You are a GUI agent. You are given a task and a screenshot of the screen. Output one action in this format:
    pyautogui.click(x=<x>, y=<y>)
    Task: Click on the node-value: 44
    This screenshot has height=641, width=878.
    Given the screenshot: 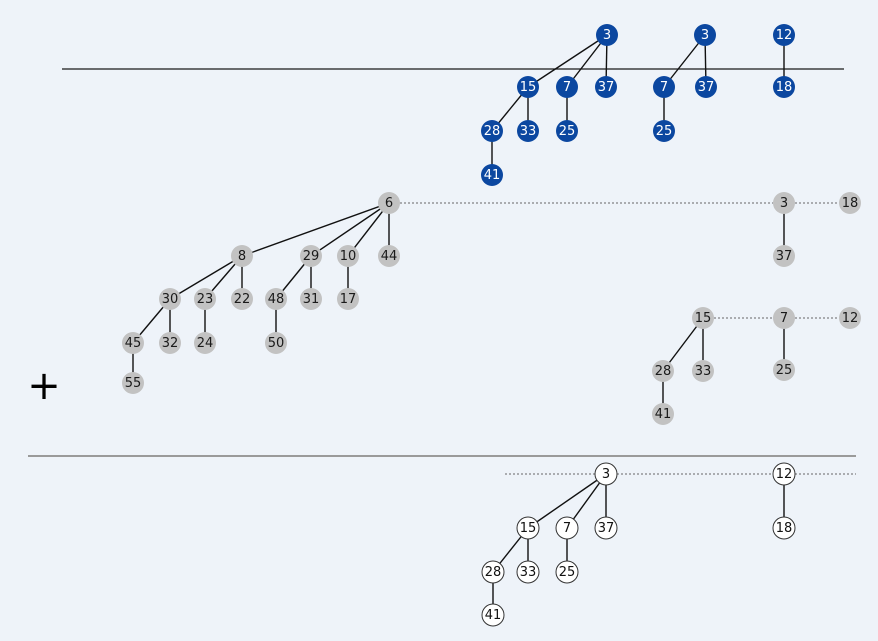 What is the action you would take?
    pyautogui.click(x=389, y=256)
    